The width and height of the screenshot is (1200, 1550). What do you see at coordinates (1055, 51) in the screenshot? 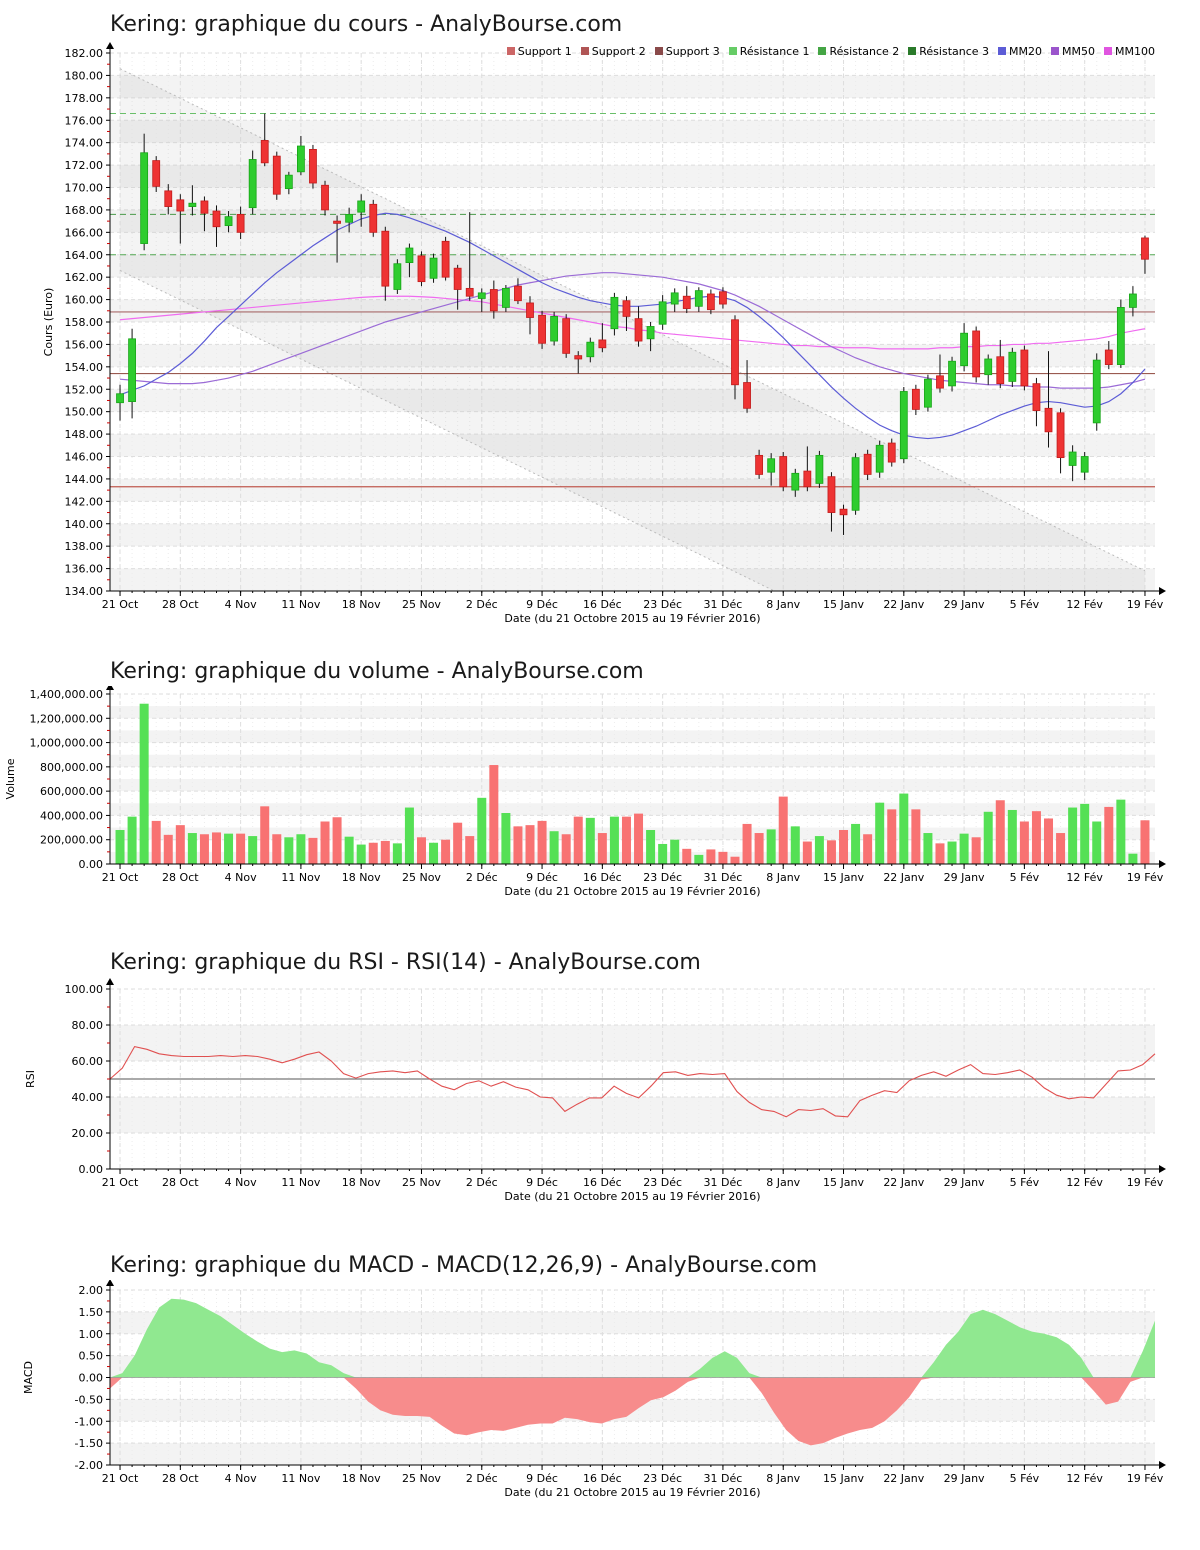
I see `mm50-swatch-icon` at bounding box center [1055, 51].